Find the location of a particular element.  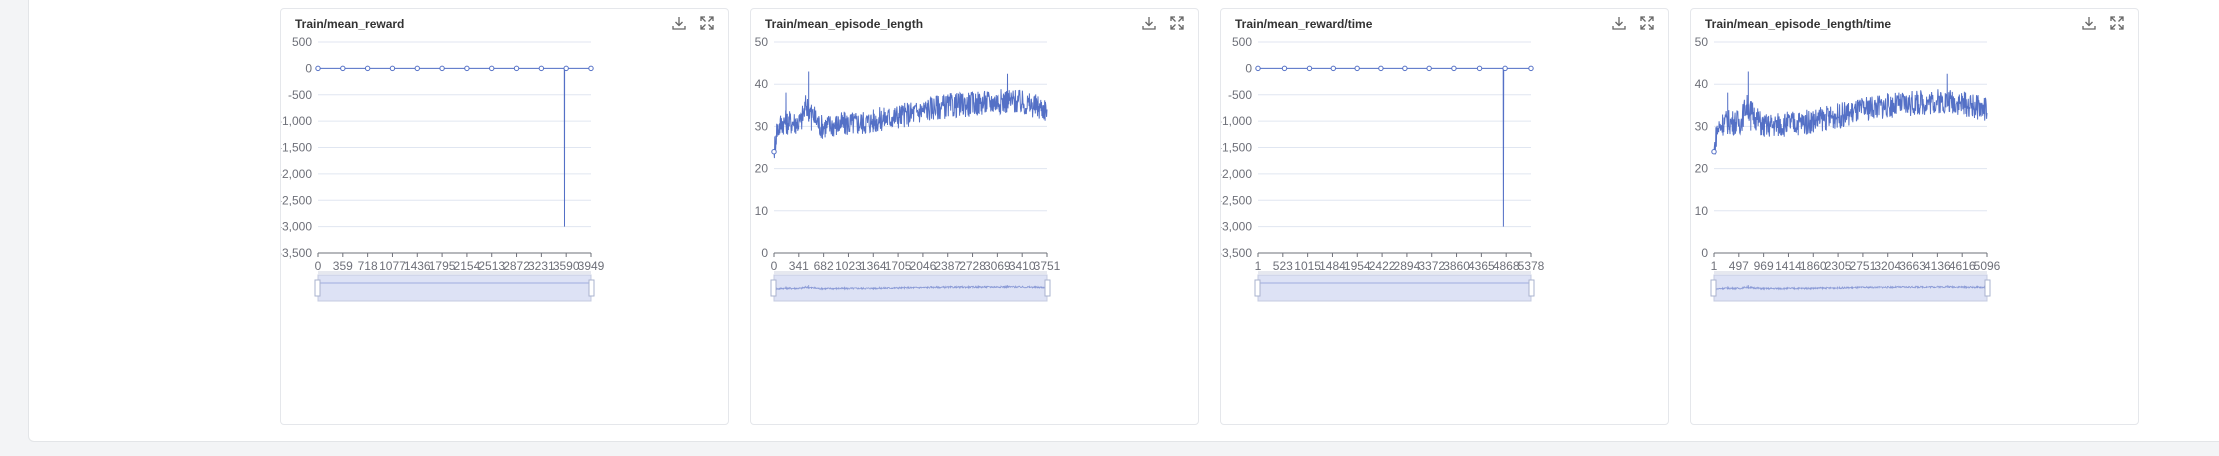

x-tick-label: 2305 is located at coordinates (1838, 266).